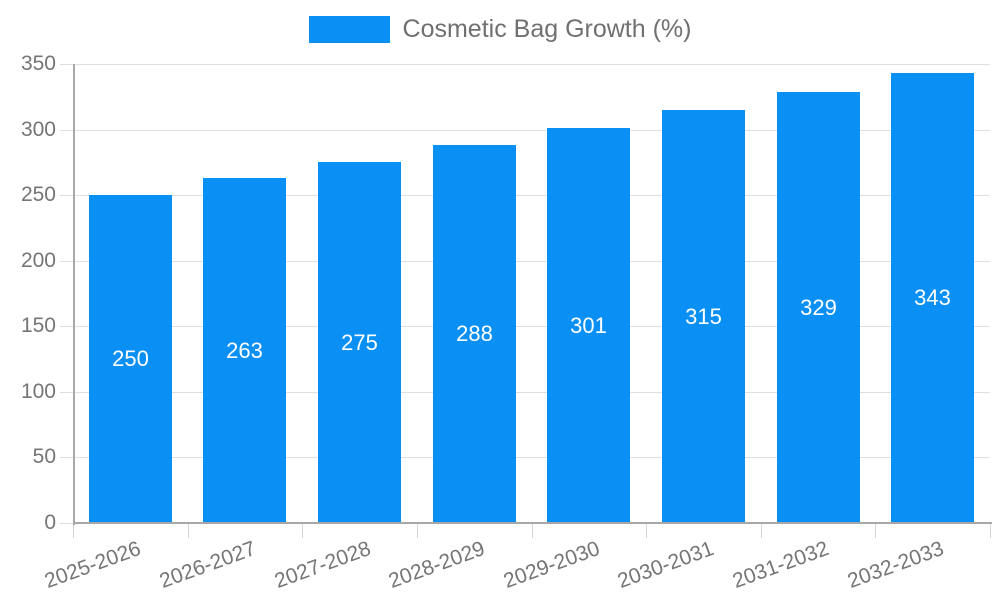  I want to click on y-axis-tick-label: 0, so click(50, 522).